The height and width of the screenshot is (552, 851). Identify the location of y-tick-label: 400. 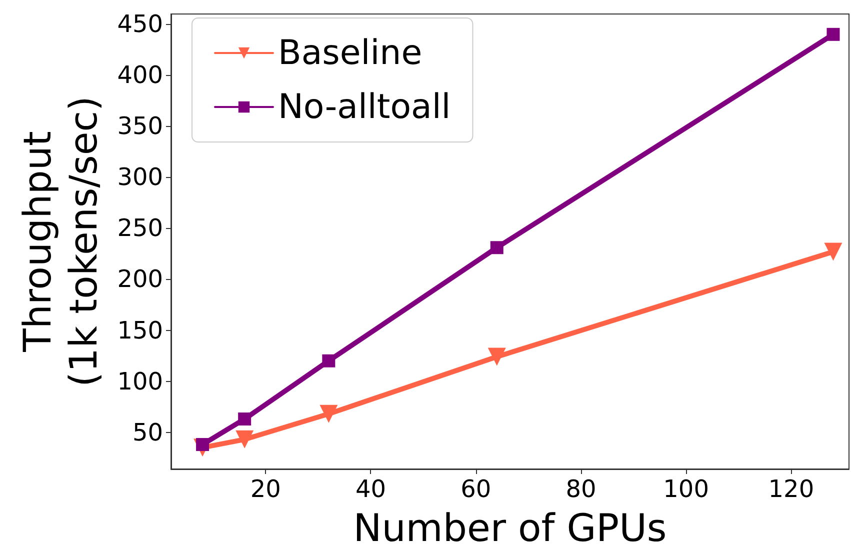
(140, 75).